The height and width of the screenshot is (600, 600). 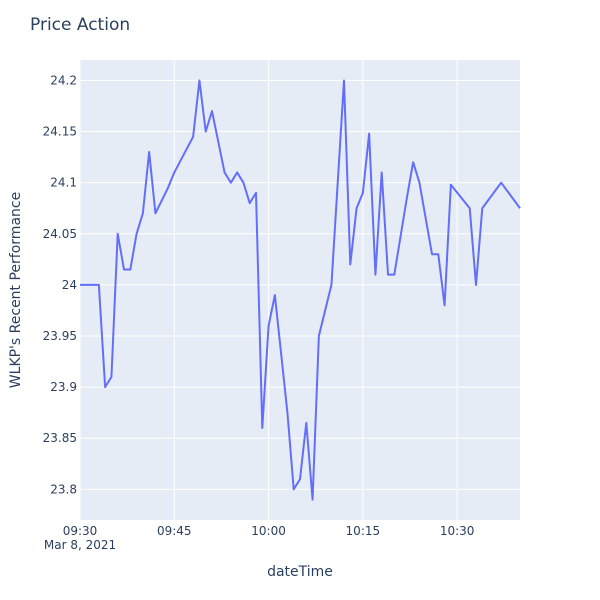 What do you see at coordinates (16, 290) in the screenshot?
I see `y-axis-title: WLKP's Recent Performance` at bounding box center [16, 290].